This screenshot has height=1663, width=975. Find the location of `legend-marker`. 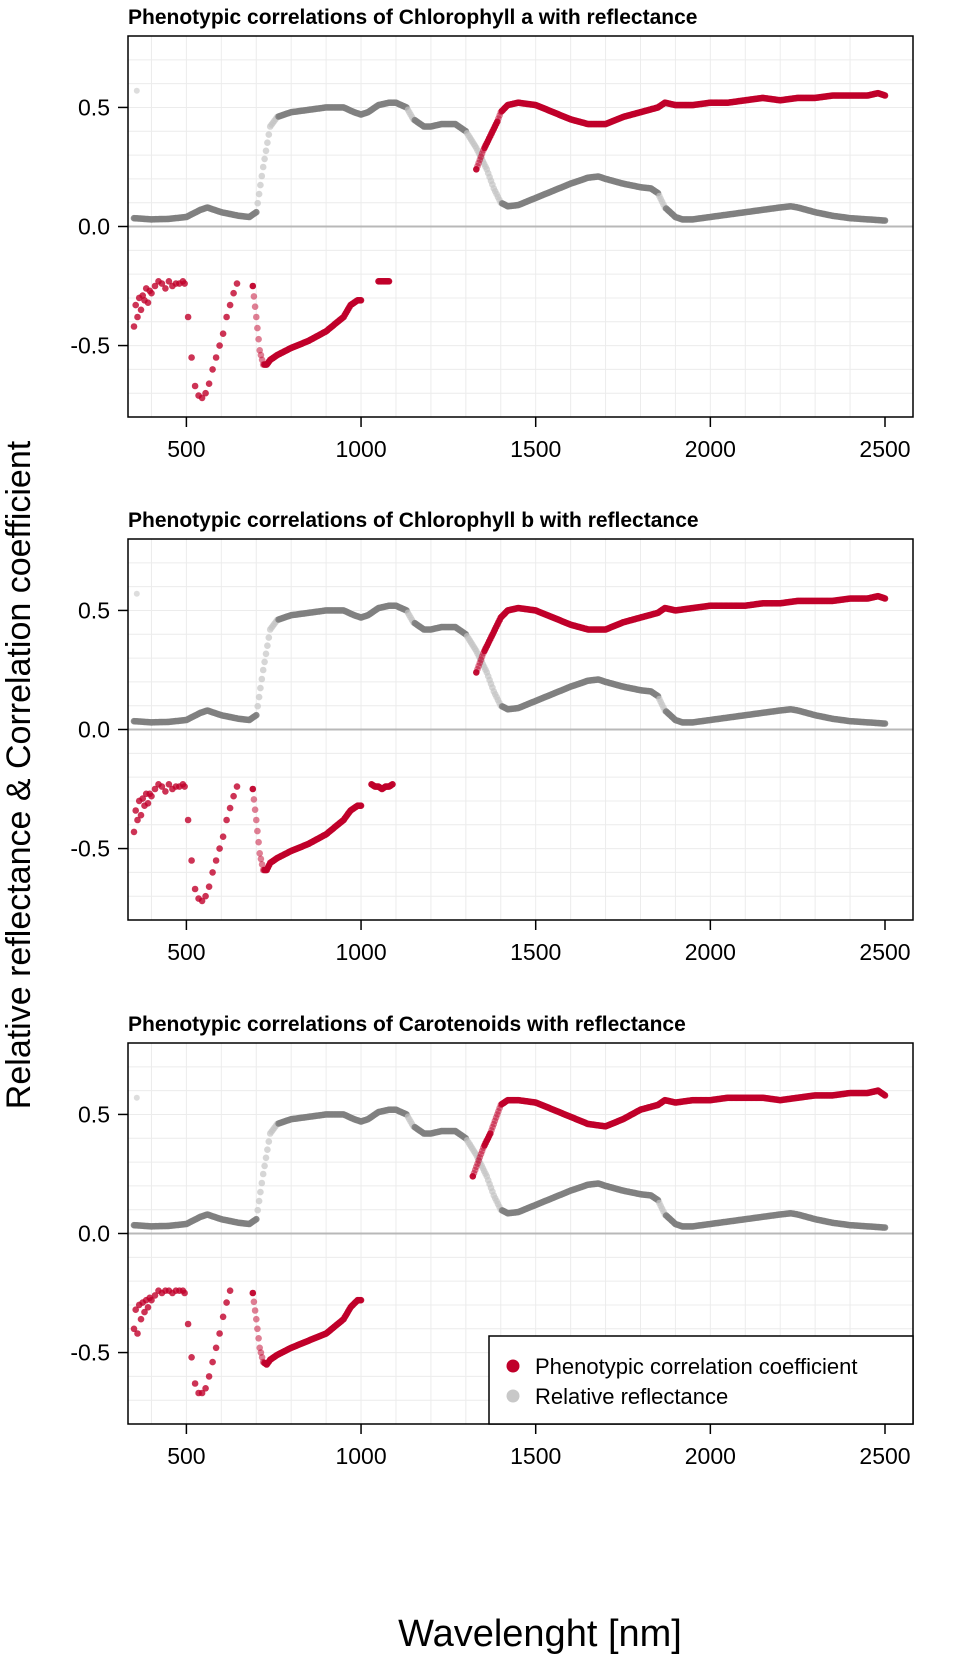

legend-marker is located at coordinates (513, 1396).